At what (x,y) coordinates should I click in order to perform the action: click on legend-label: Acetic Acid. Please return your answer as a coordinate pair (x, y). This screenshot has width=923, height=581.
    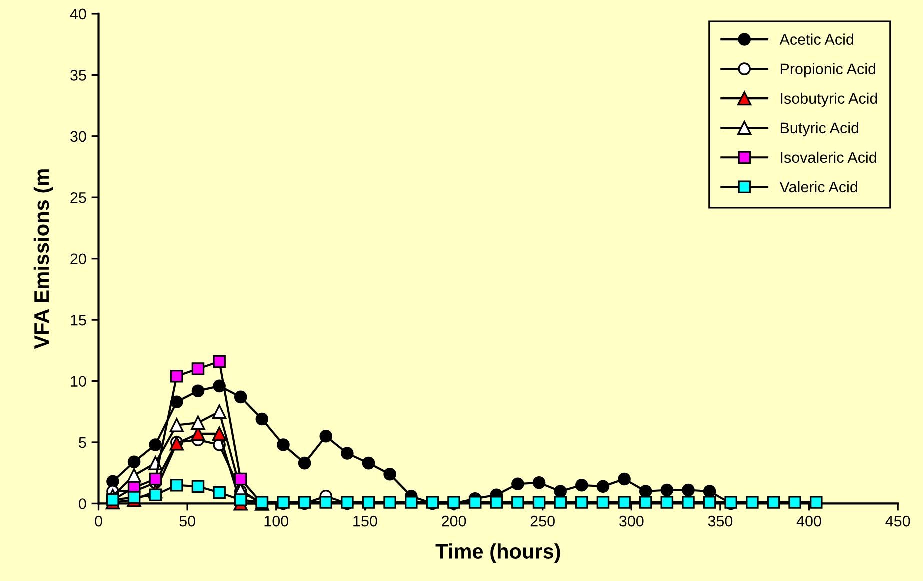
    Looking at the image, I should click on (817, 40).